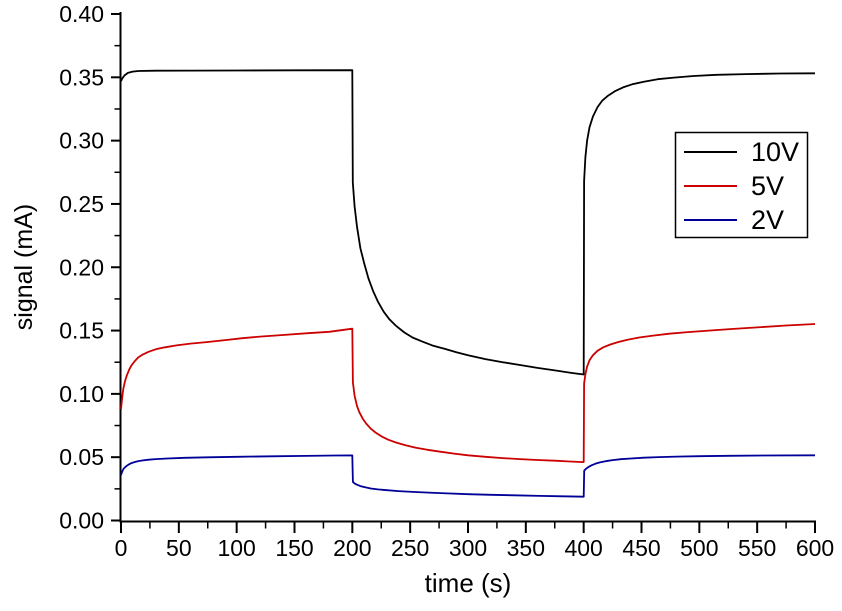 The width and height of the screenshot is (842, 611). I want to click on legend-label-2V: 2V, so click(767, 220).